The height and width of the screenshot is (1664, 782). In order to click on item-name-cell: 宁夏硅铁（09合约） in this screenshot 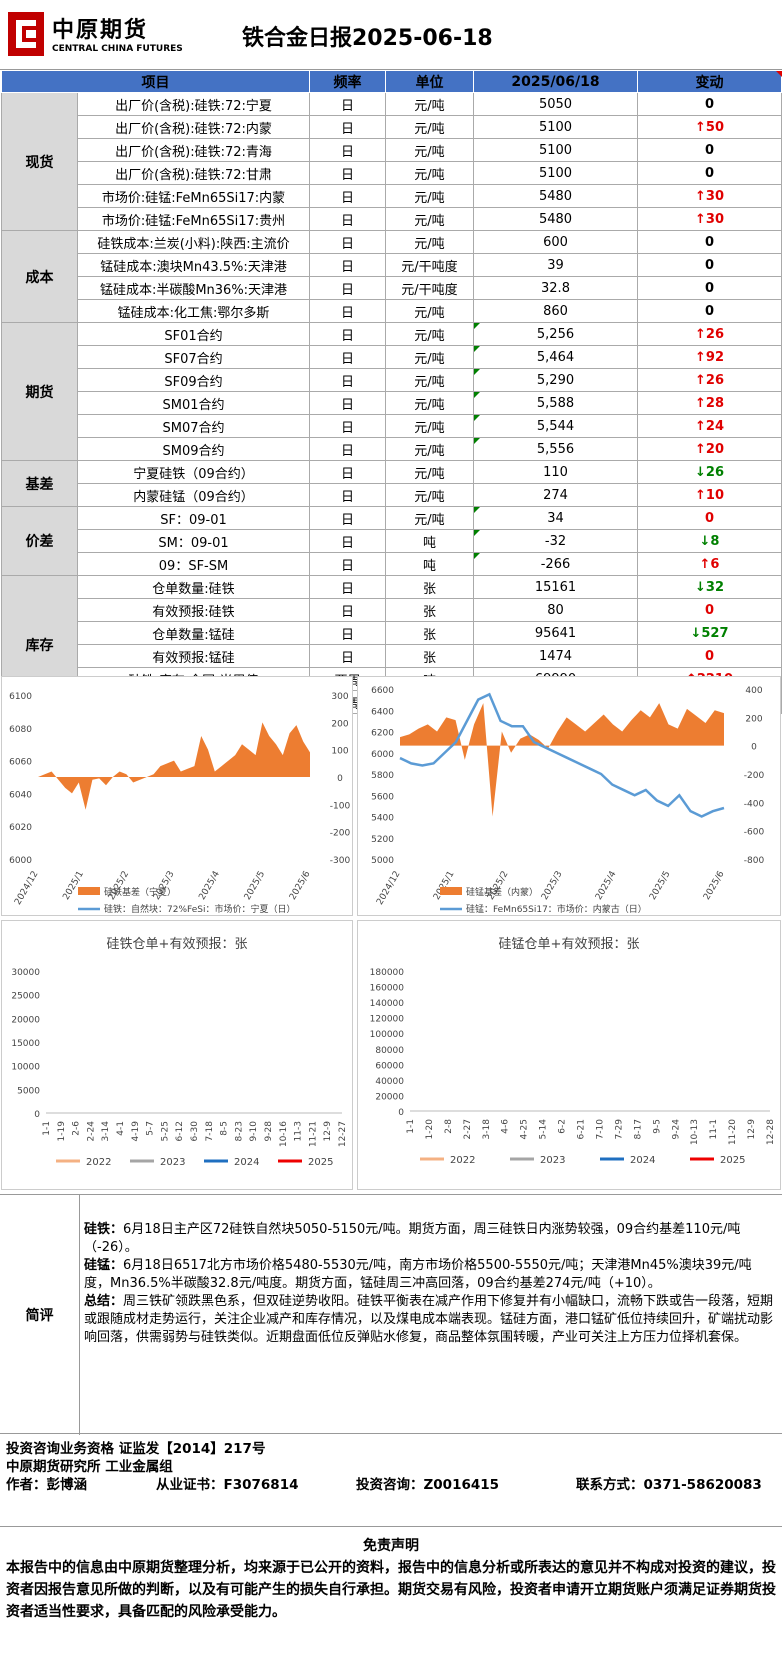, I will do `click(193, 472)`.